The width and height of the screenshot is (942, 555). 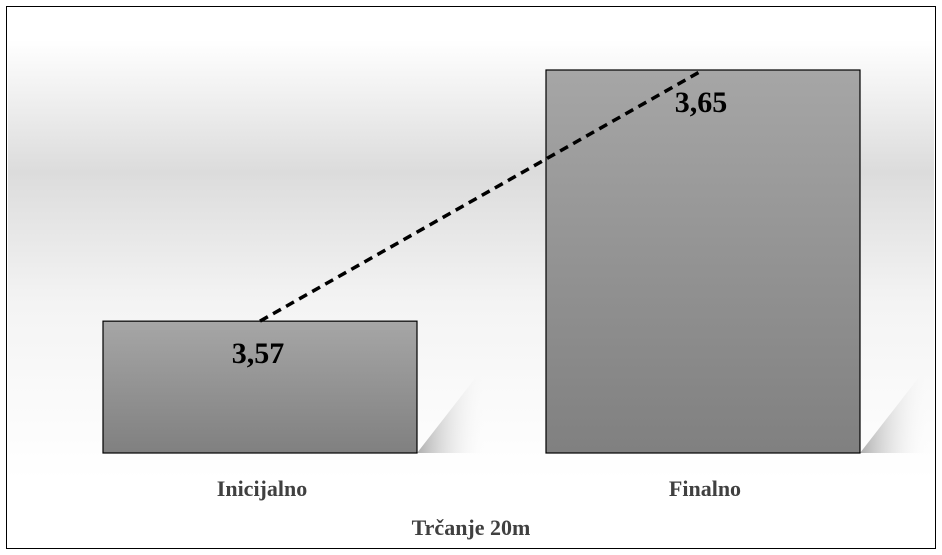 I want to click on data-label: 3,65, so click(x=701, y=102).